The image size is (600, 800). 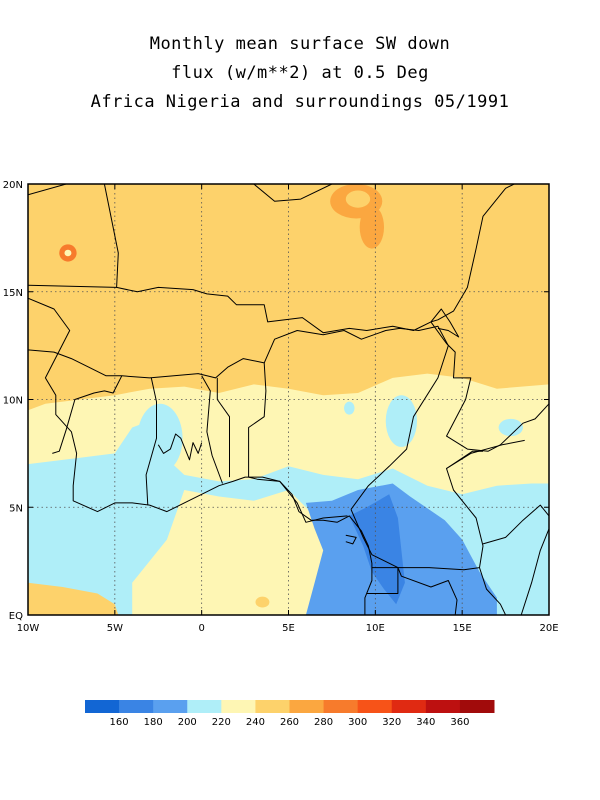 I want to click on colorbar-label-340: 340, so click(x=425, y=722).